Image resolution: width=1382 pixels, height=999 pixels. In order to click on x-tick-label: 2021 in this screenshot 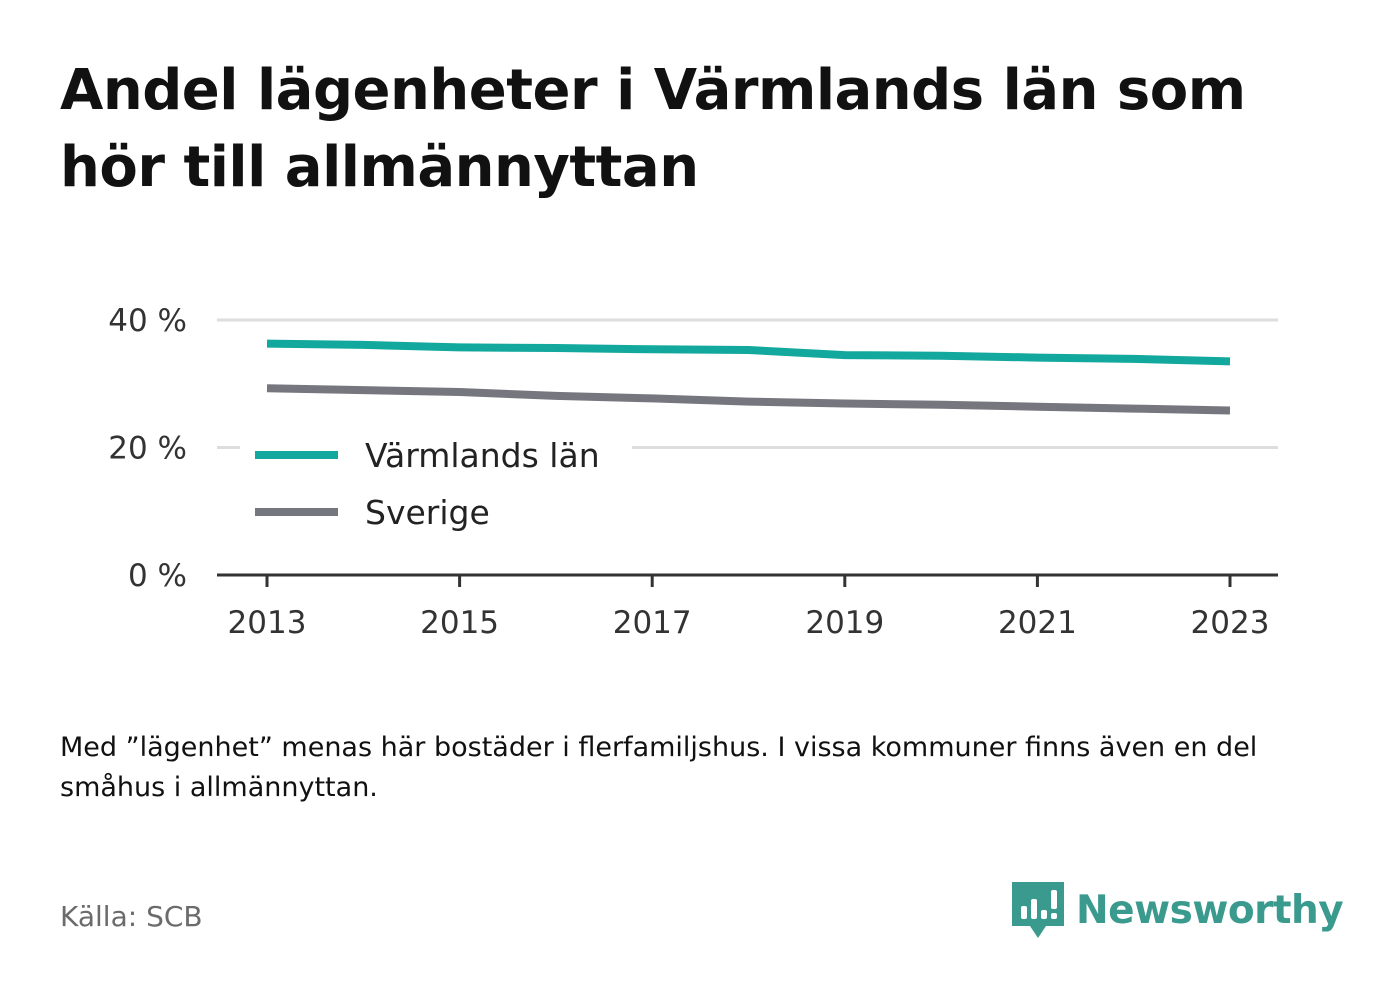, I will do `click(1037, 623)`.